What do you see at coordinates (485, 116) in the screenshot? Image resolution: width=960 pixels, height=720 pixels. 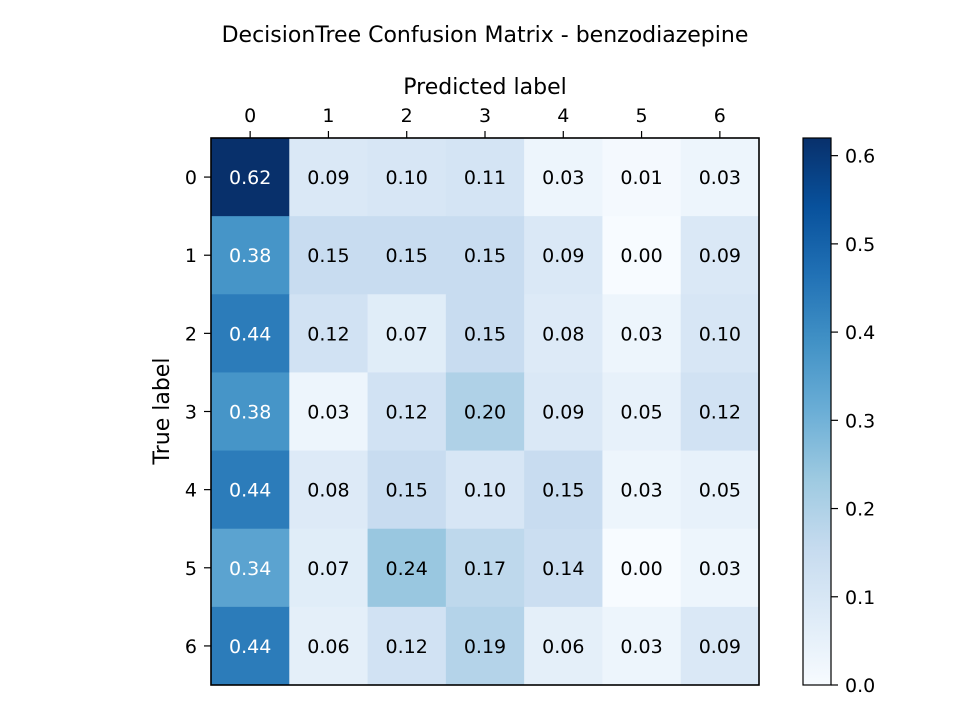 I see `x-tick-label: 3` at bounding box center [485, 116].